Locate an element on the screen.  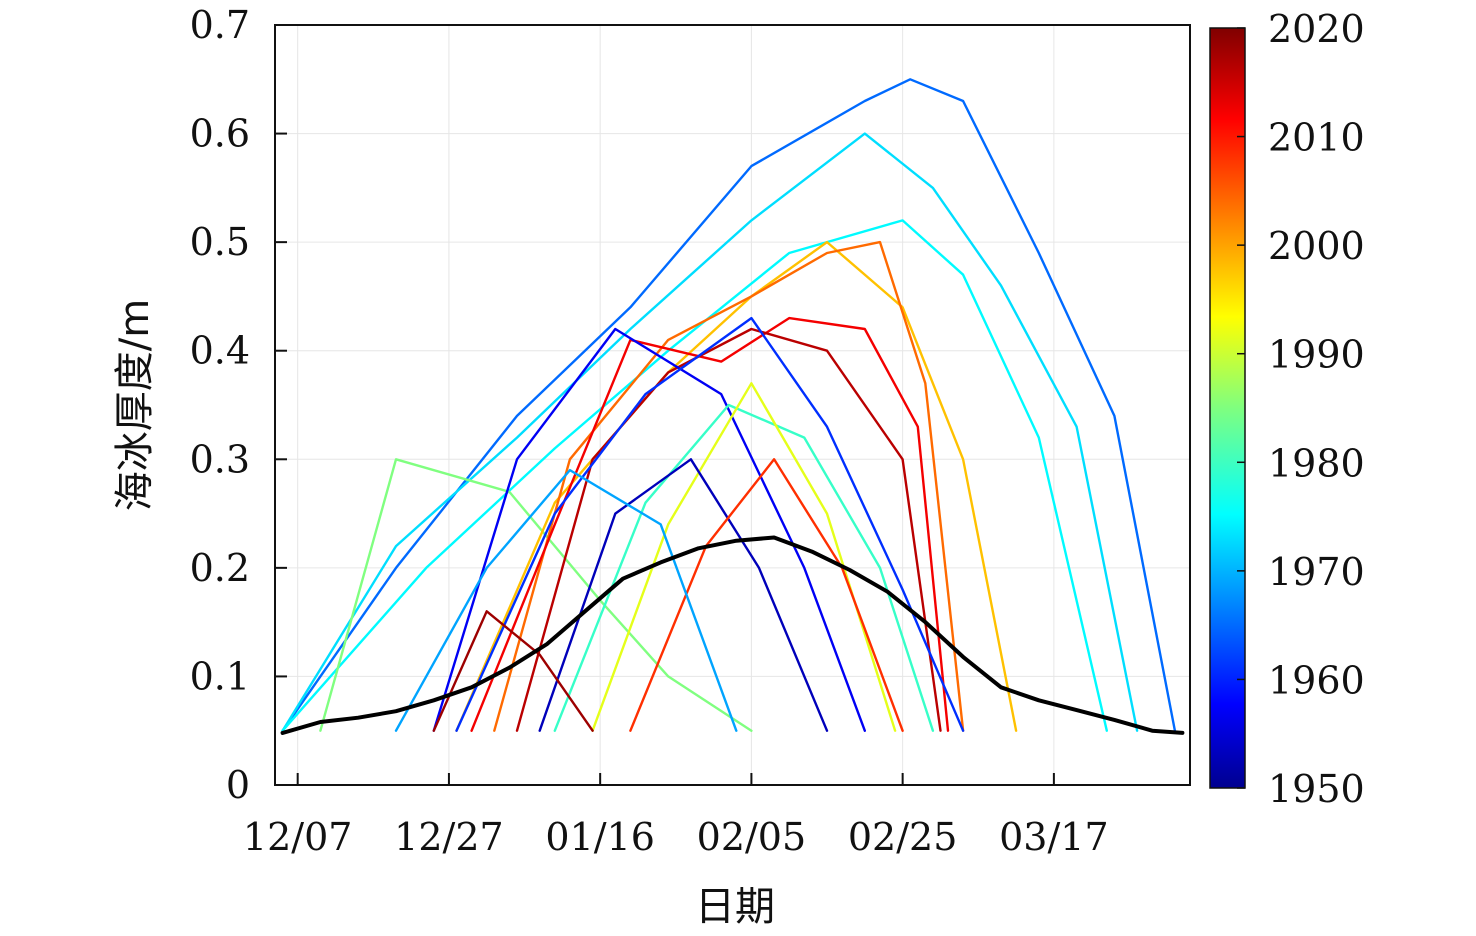
mean-series-group is located at coordinates (732, 635).